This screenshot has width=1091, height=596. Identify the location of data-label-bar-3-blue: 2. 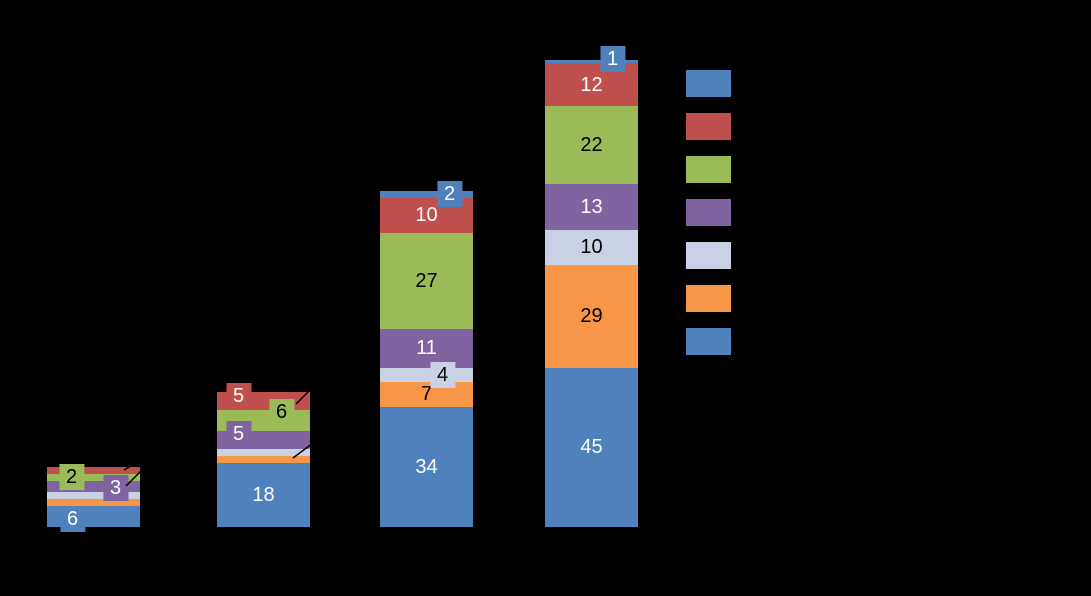
(449, 194).